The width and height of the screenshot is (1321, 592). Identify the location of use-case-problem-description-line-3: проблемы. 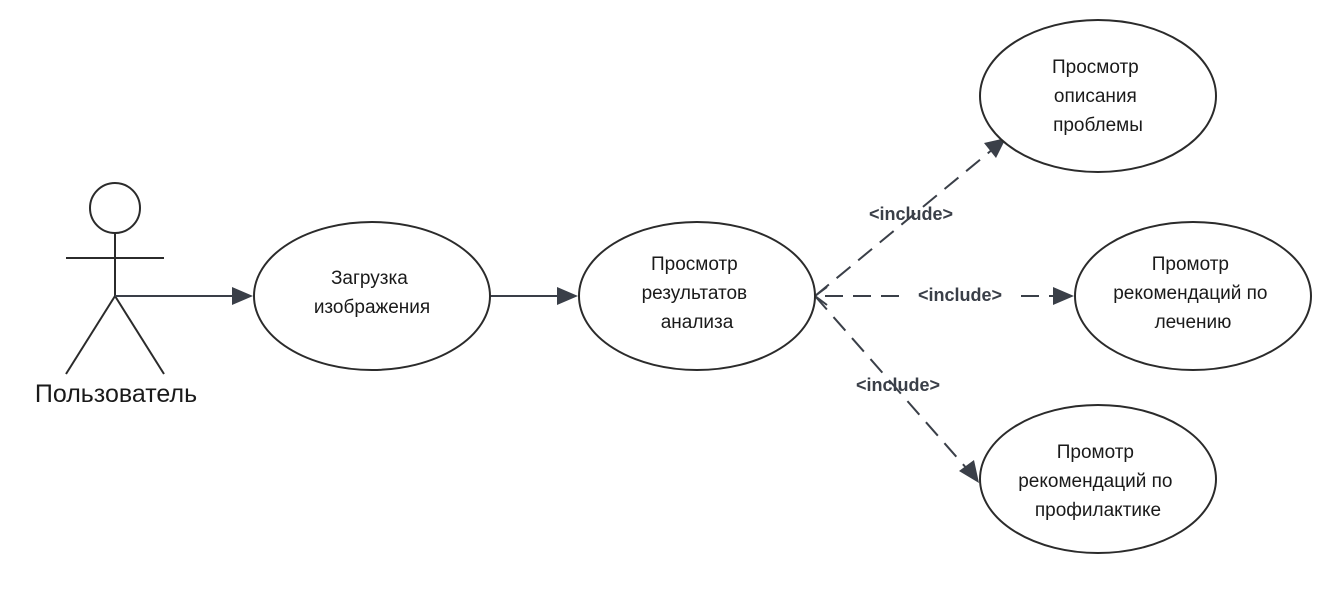
(1098, 125).